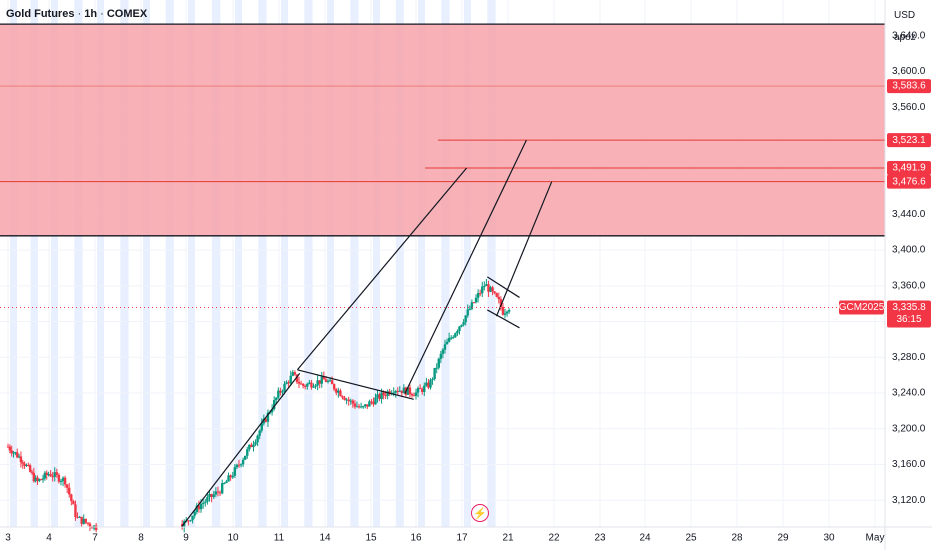 The width and height of the screenshot is (932, 550). I want to click on time-tick-label: 11, so click(279, 538).